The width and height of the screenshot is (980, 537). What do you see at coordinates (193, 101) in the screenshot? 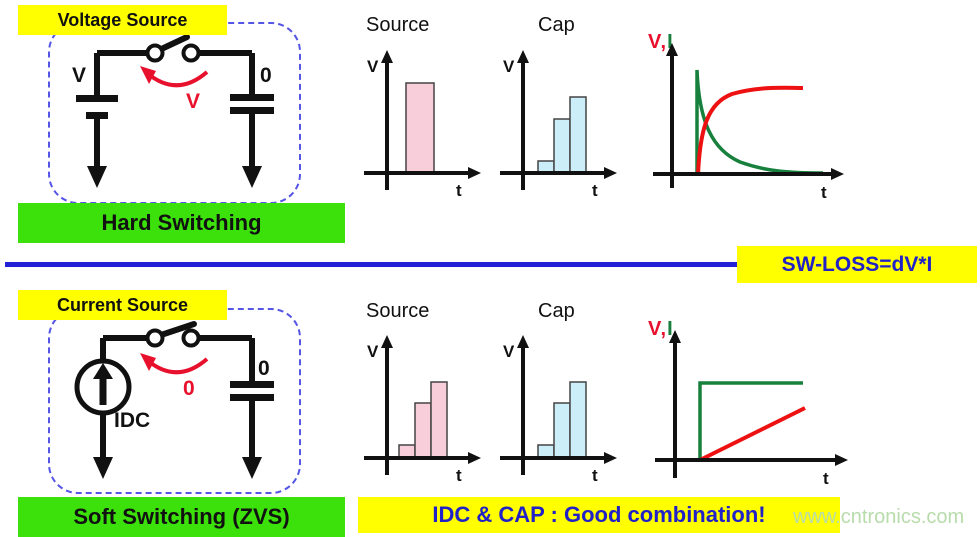
I see `arc-voltage-label: V` at bounding box center [193, 101].